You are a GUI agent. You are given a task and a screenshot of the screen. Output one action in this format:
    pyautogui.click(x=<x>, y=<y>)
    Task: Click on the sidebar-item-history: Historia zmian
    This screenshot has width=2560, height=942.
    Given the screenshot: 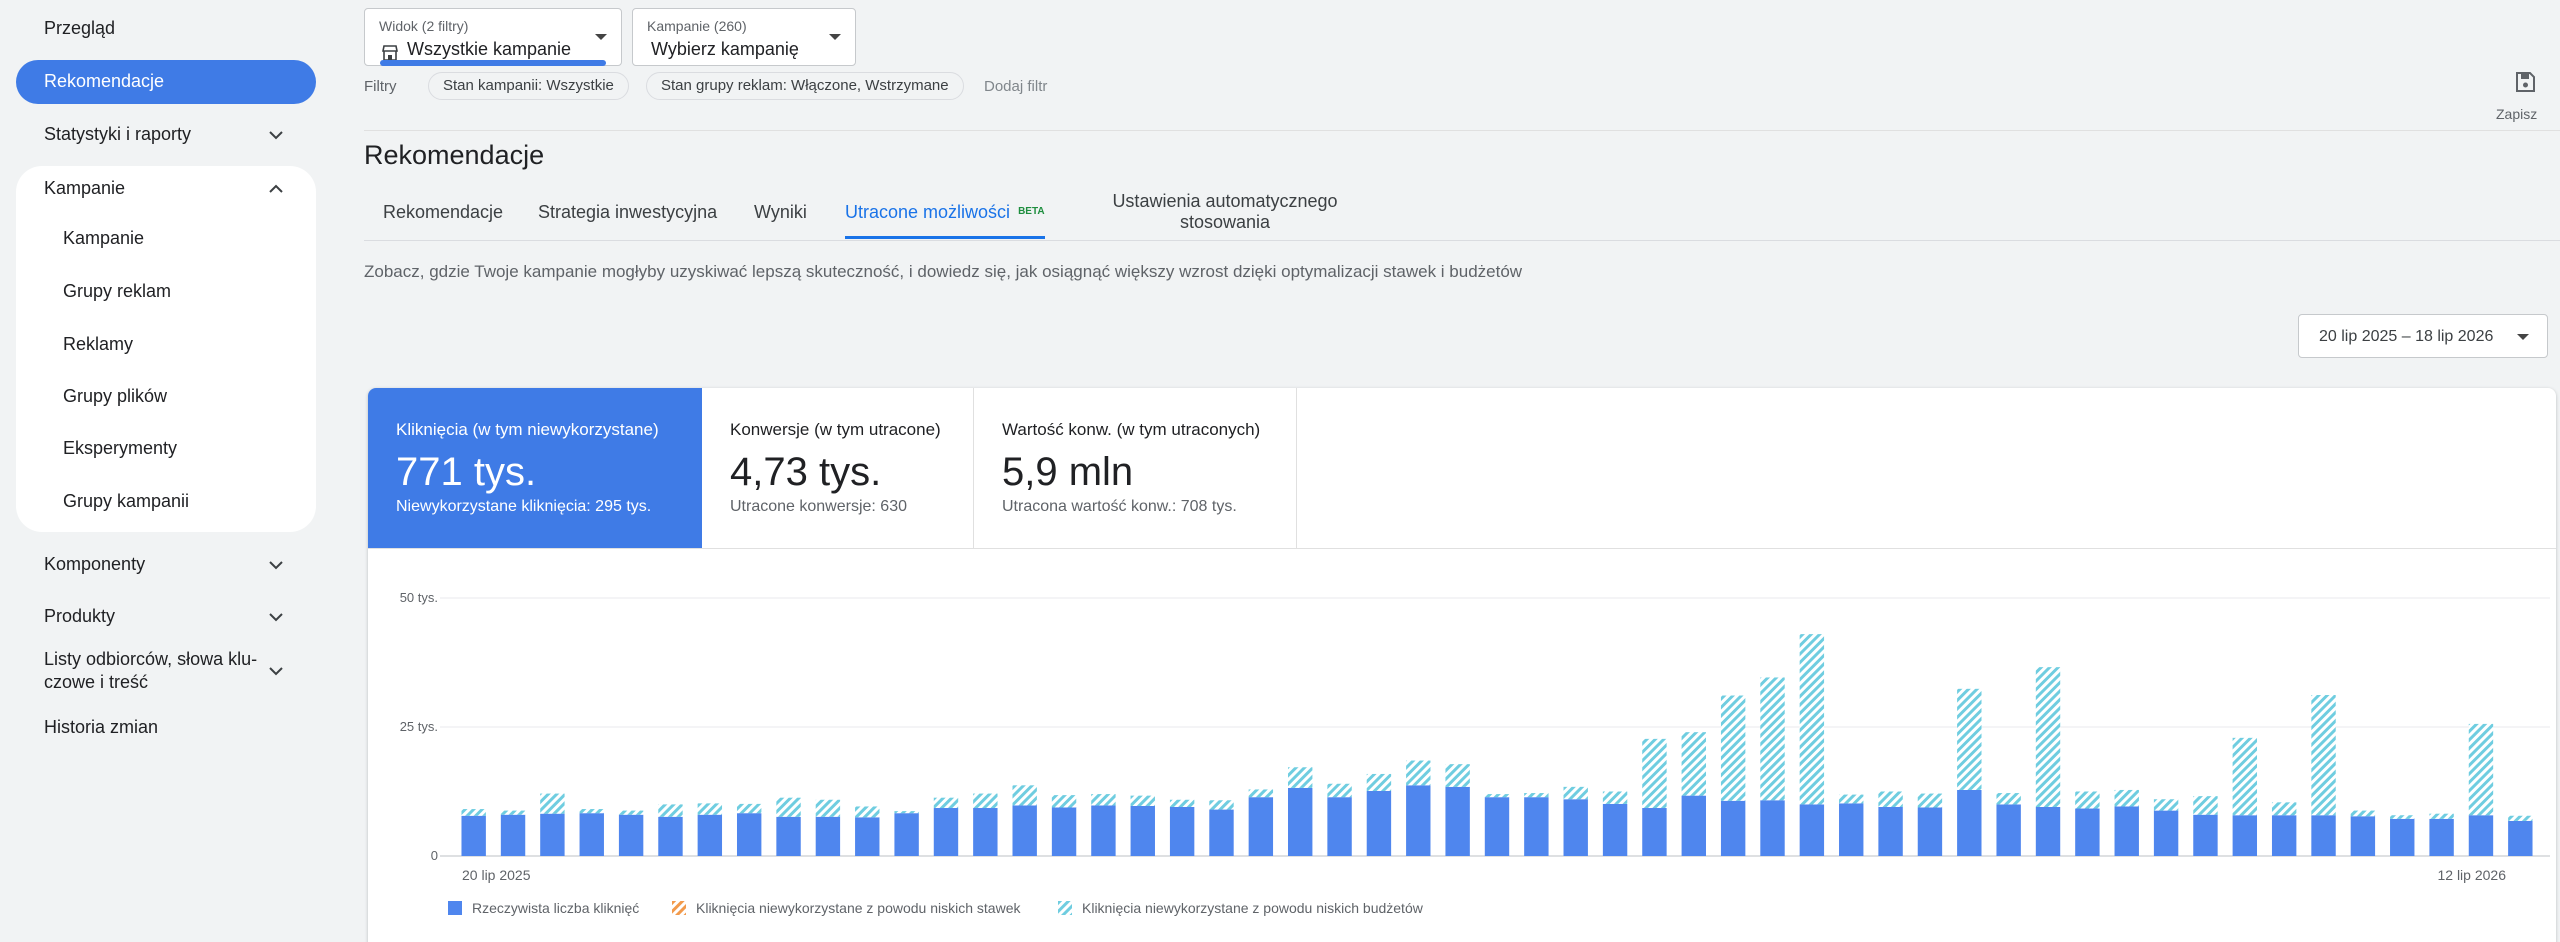 What is the action you would take?
    pyautogui.click(x=101, y=727)
    